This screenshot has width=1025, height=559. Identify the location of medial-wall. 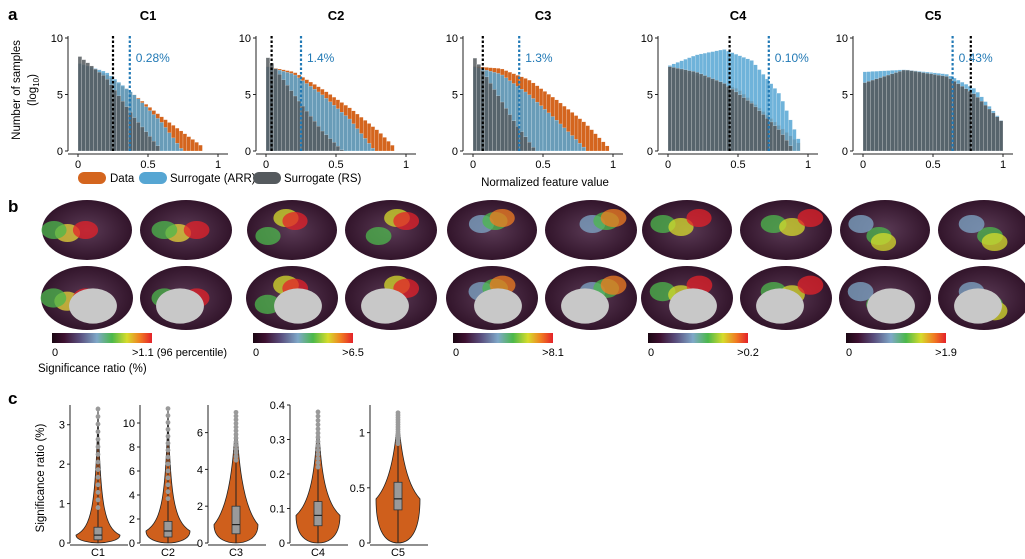
(385, 306).